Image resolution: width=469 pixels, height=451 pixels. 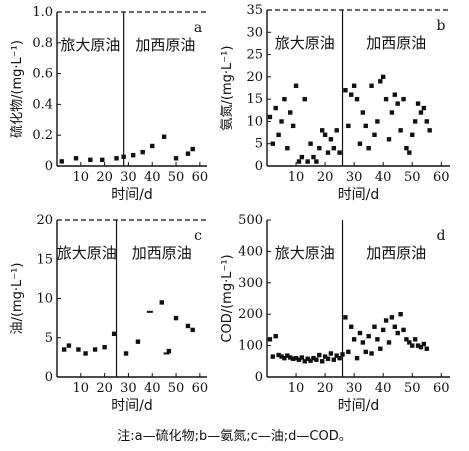 I want to click on panel-b-x-tick-label: 50, so click(x=412, y=177).